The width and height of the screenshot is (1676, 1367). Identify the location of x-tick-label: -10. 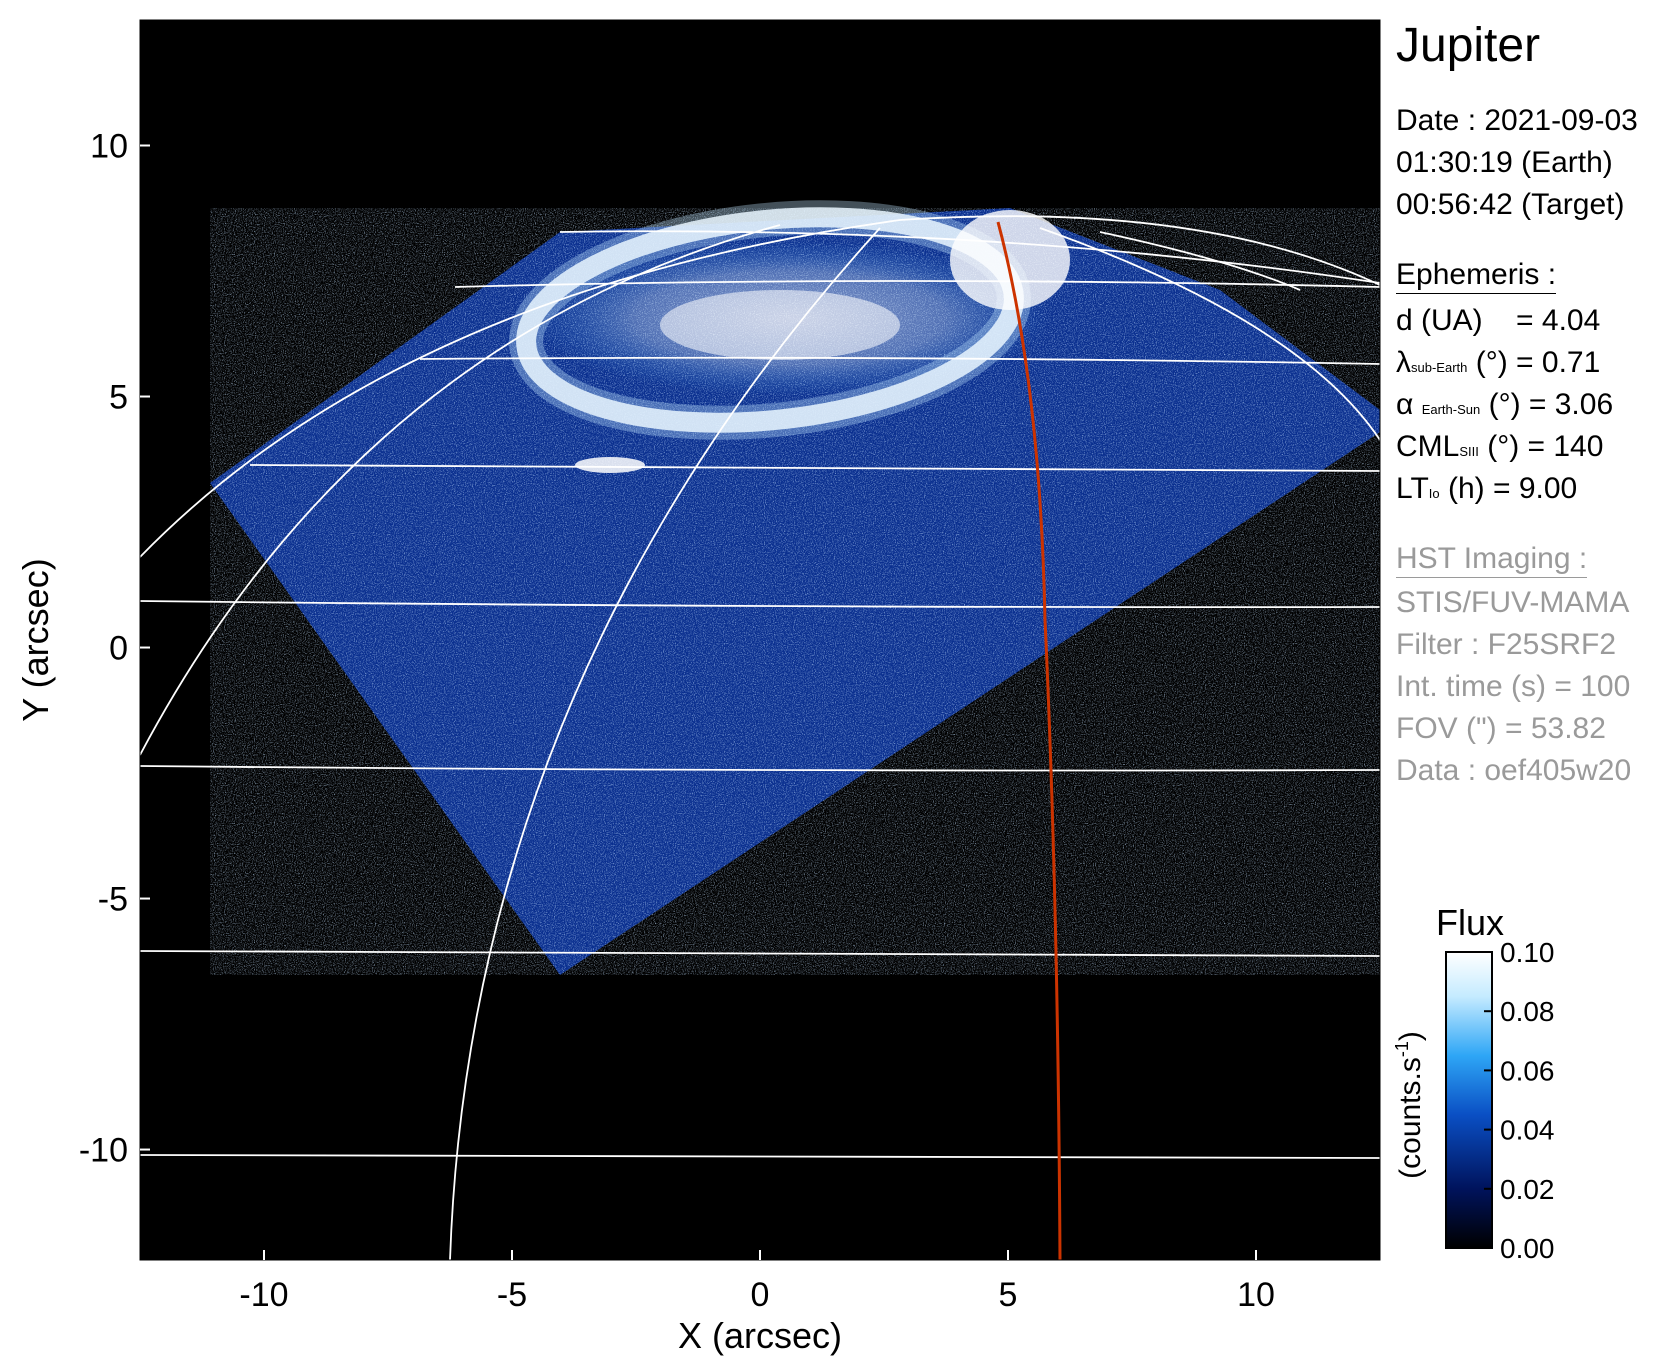
(263, 1295).